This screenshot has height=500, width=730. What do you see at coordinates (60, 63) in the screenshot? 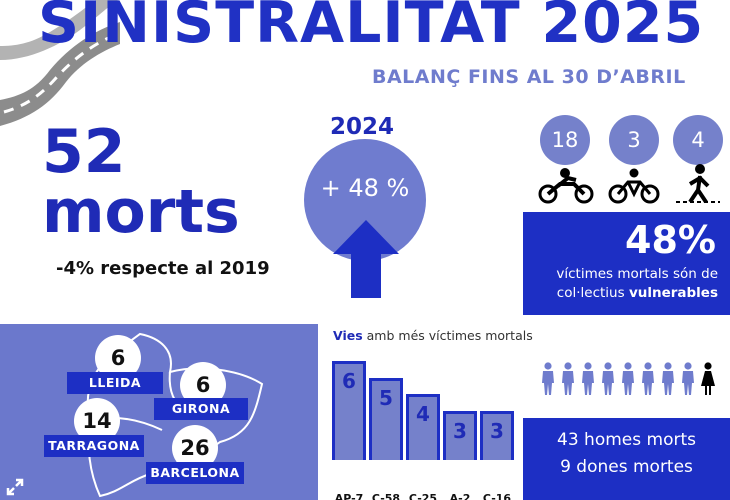
I see `road-illustration` at bounding box center [60, 63].